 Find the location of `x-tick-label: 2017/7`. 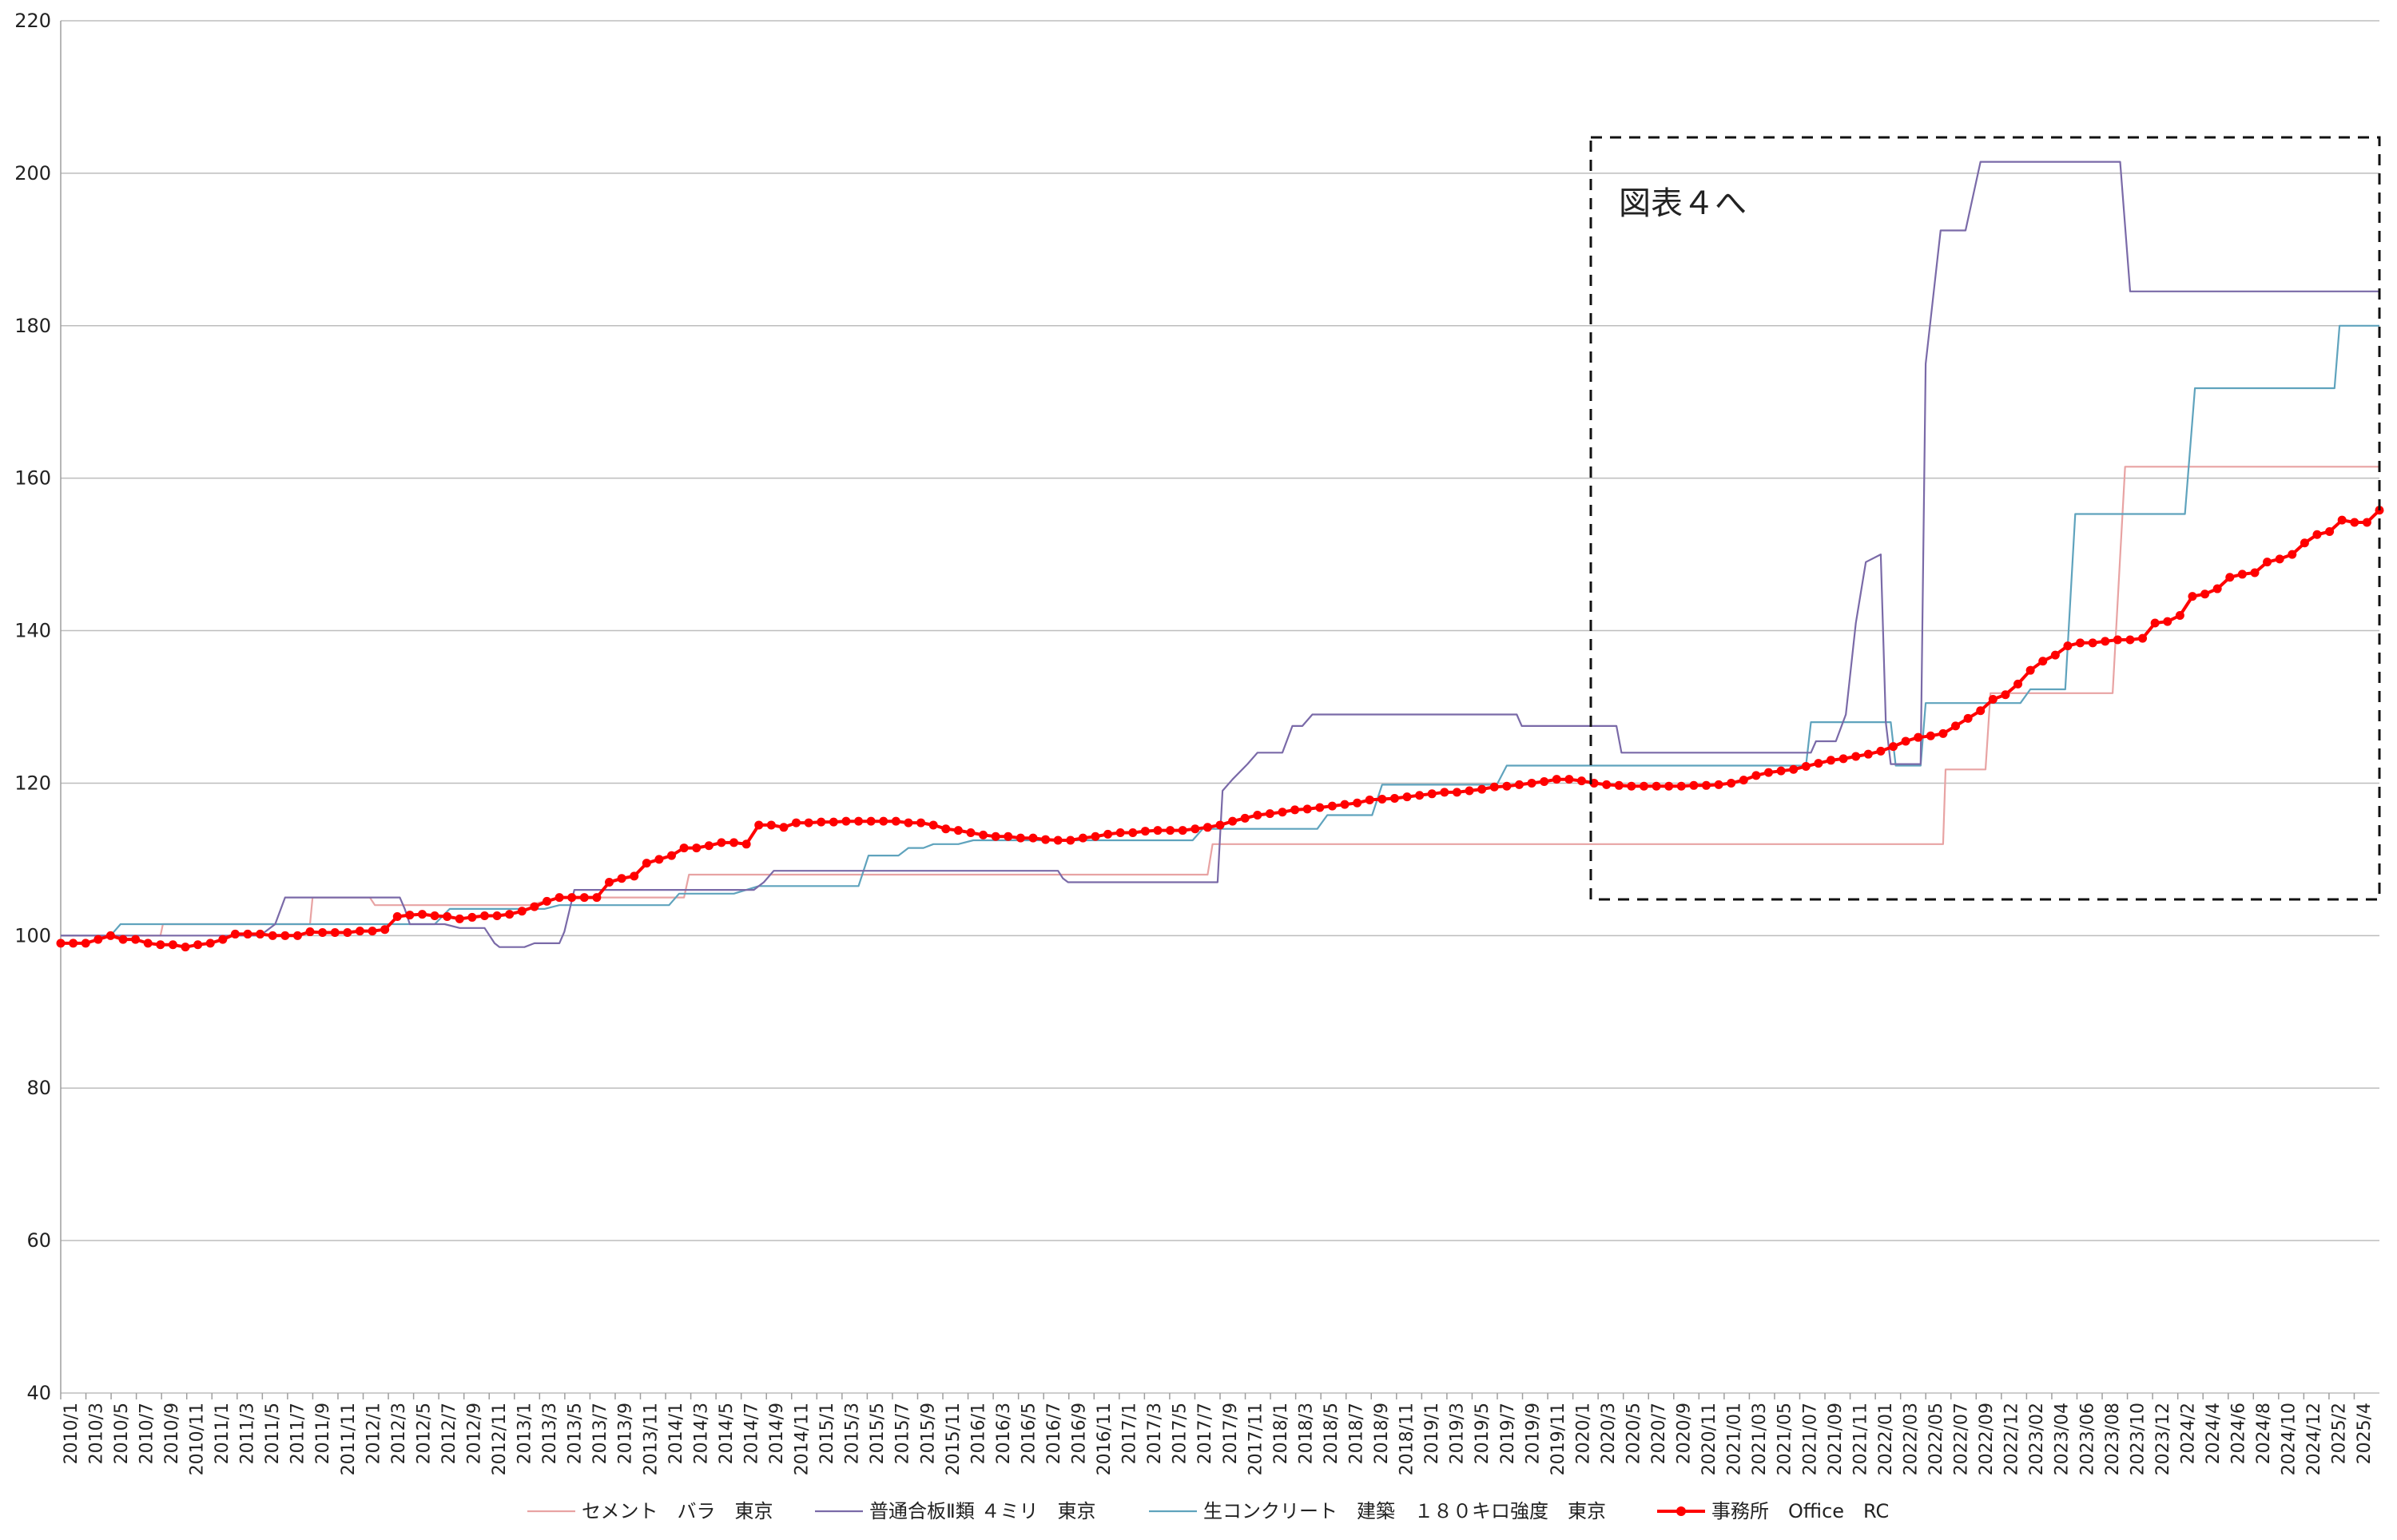

x-tick-label: 2017/7 is located at coordinates (1205, 1434).